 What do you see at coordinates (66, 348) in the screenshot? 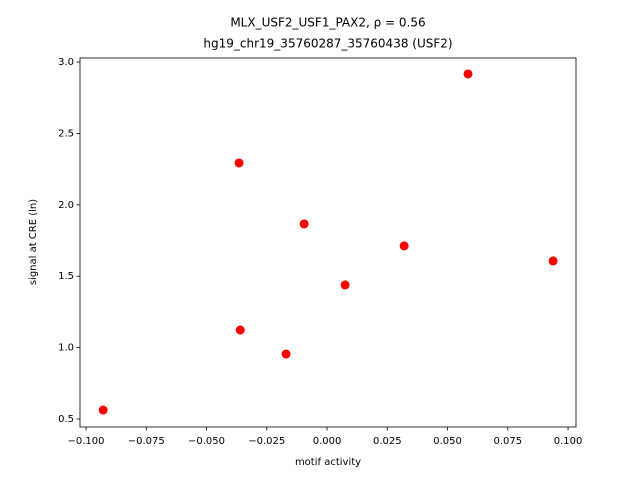
I see `y-tick-label: 1.0` at bounding box center [66, 348].